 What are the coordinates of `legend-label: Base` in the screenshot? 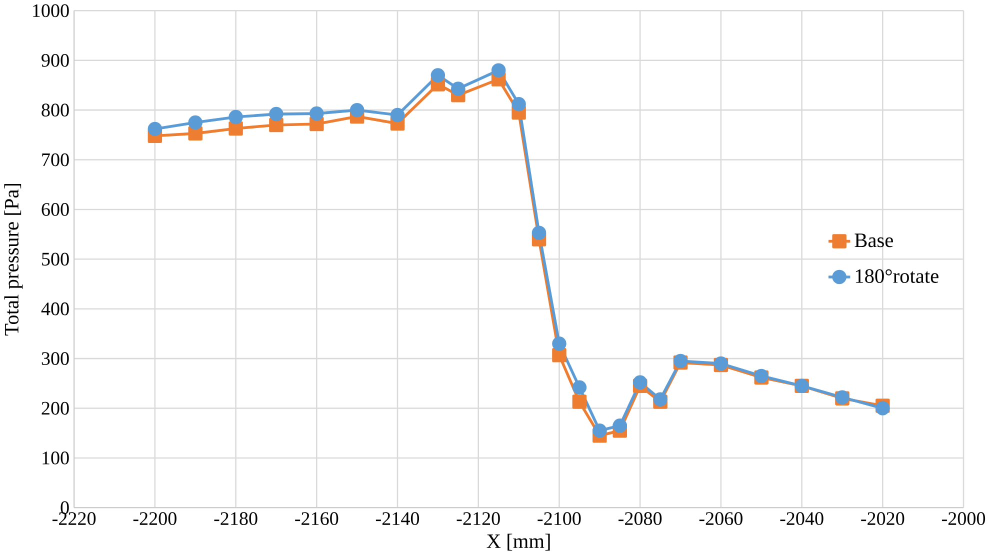 It's located at (873, 241).